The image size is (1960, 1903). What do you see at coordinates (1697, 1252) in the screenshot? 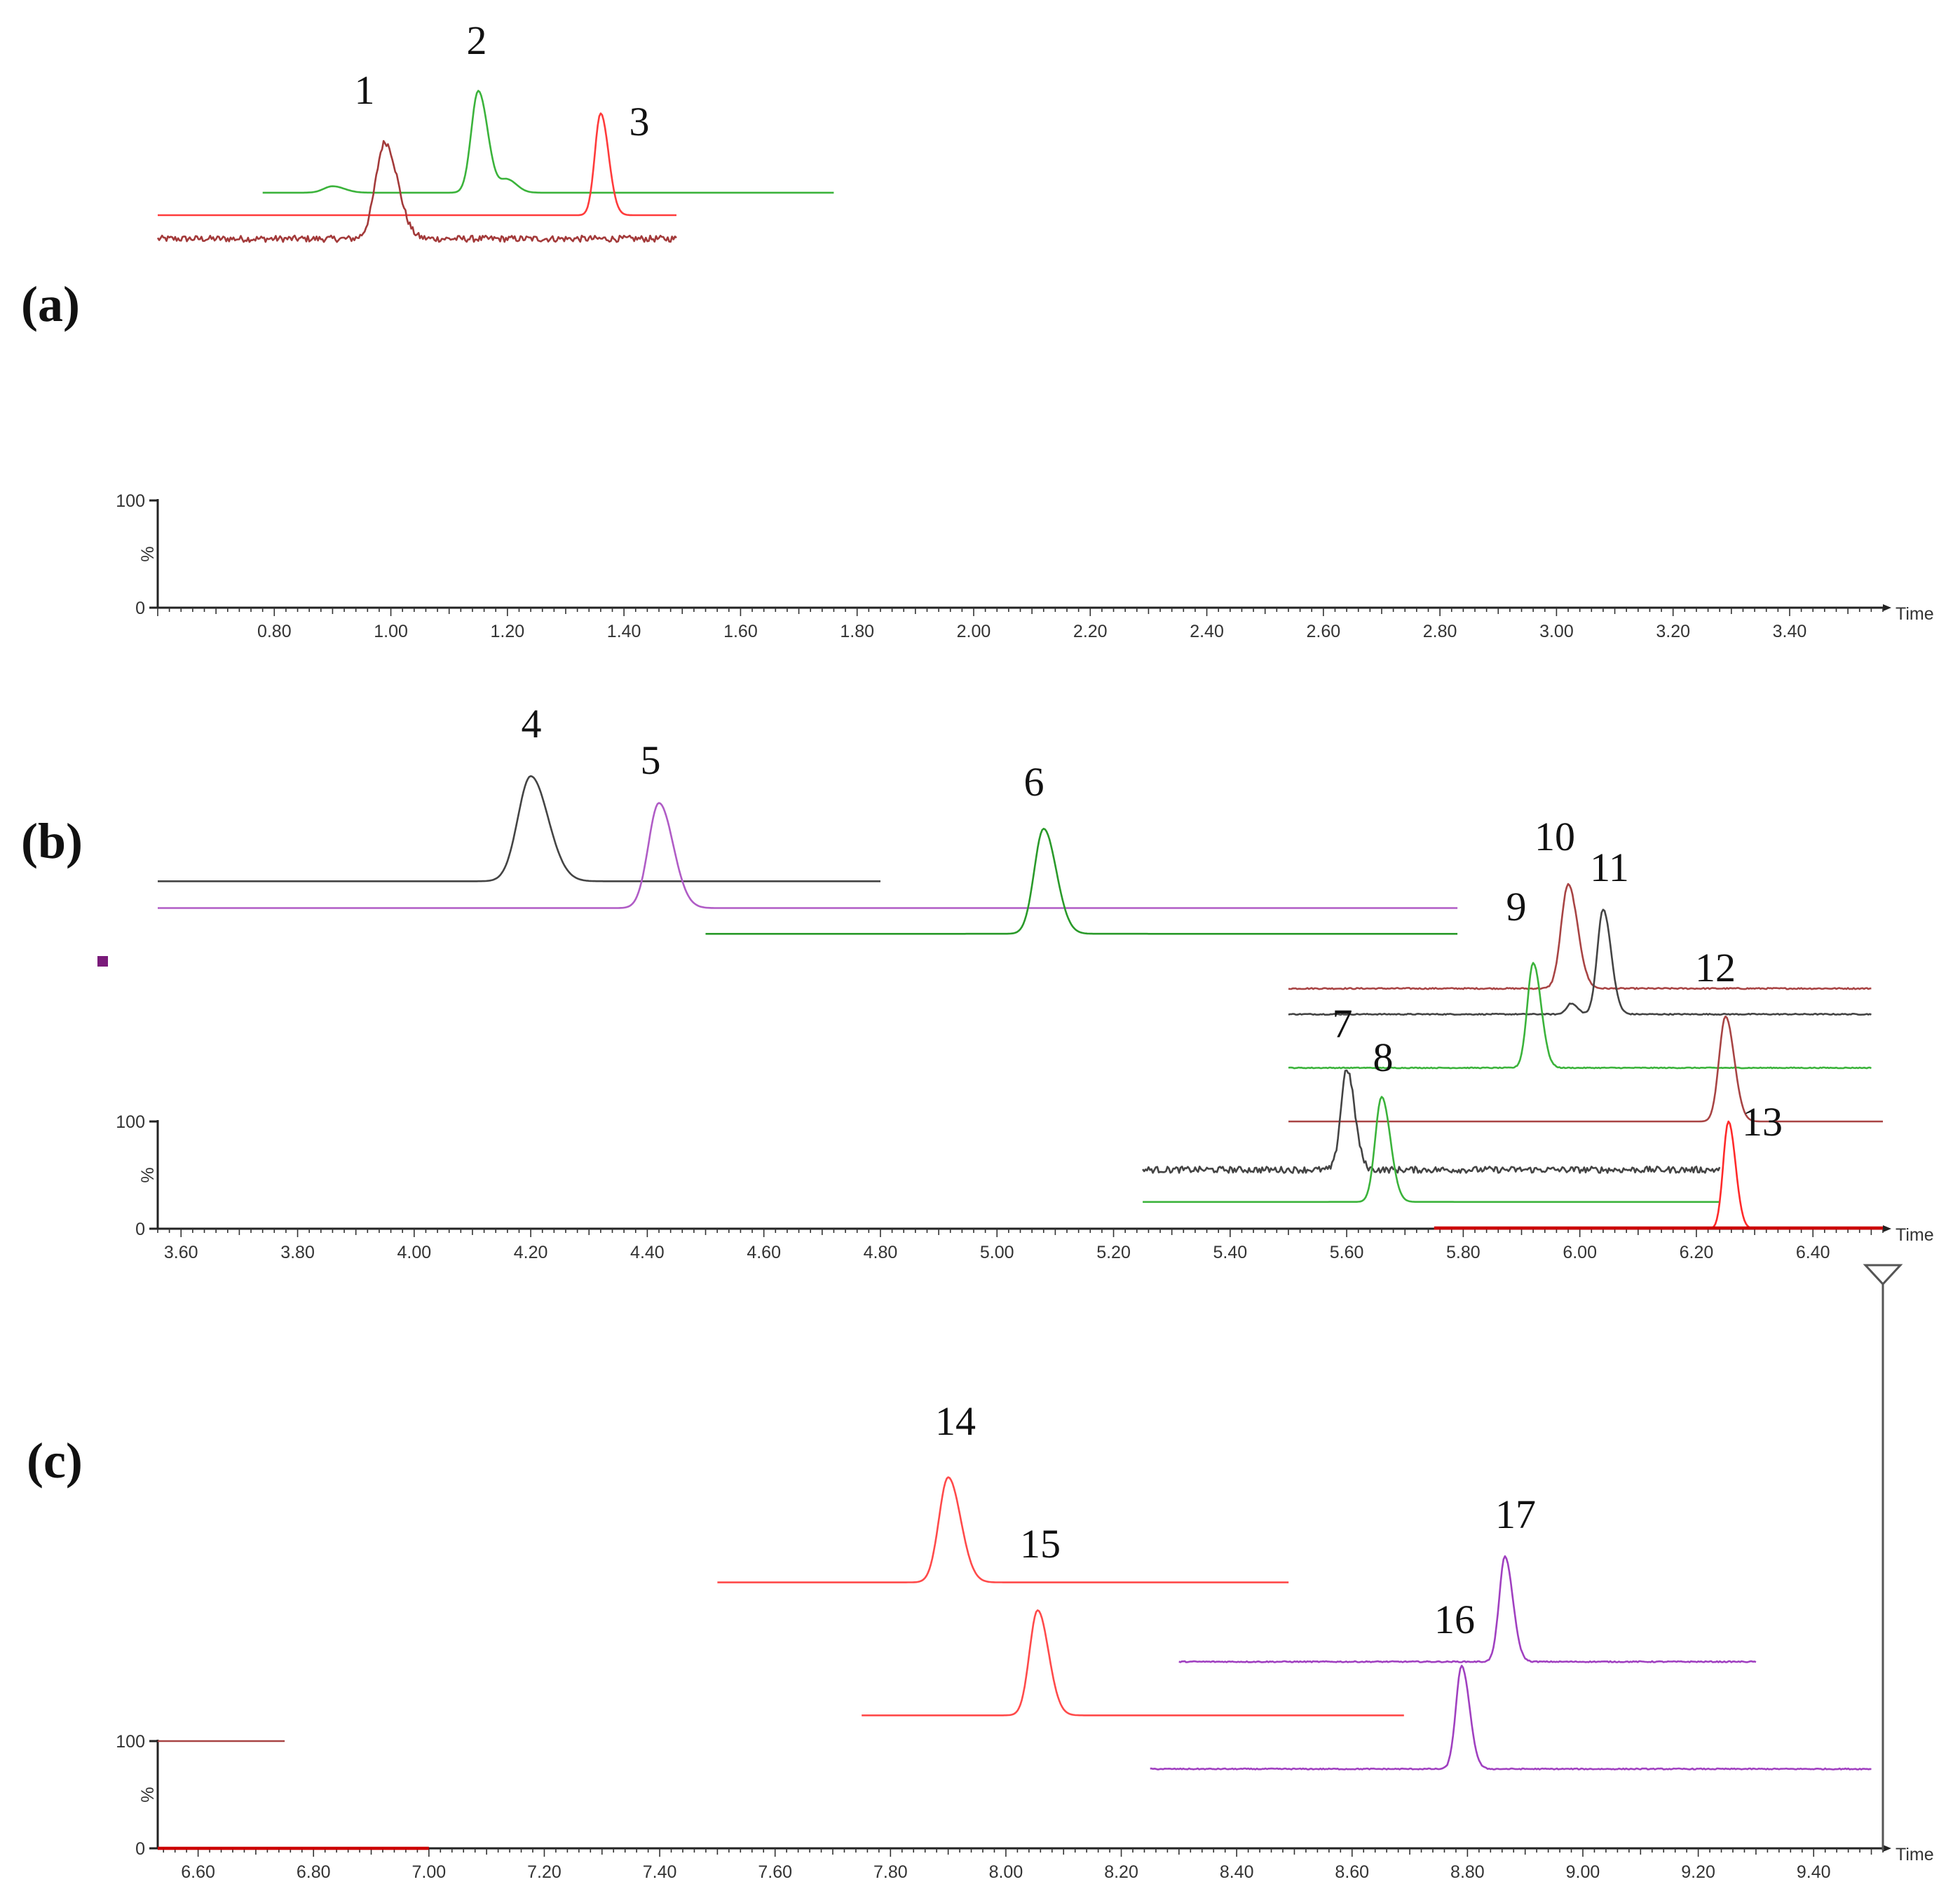
I see `x-tick-label: 6.20` at bounding box center [1697, 1252].